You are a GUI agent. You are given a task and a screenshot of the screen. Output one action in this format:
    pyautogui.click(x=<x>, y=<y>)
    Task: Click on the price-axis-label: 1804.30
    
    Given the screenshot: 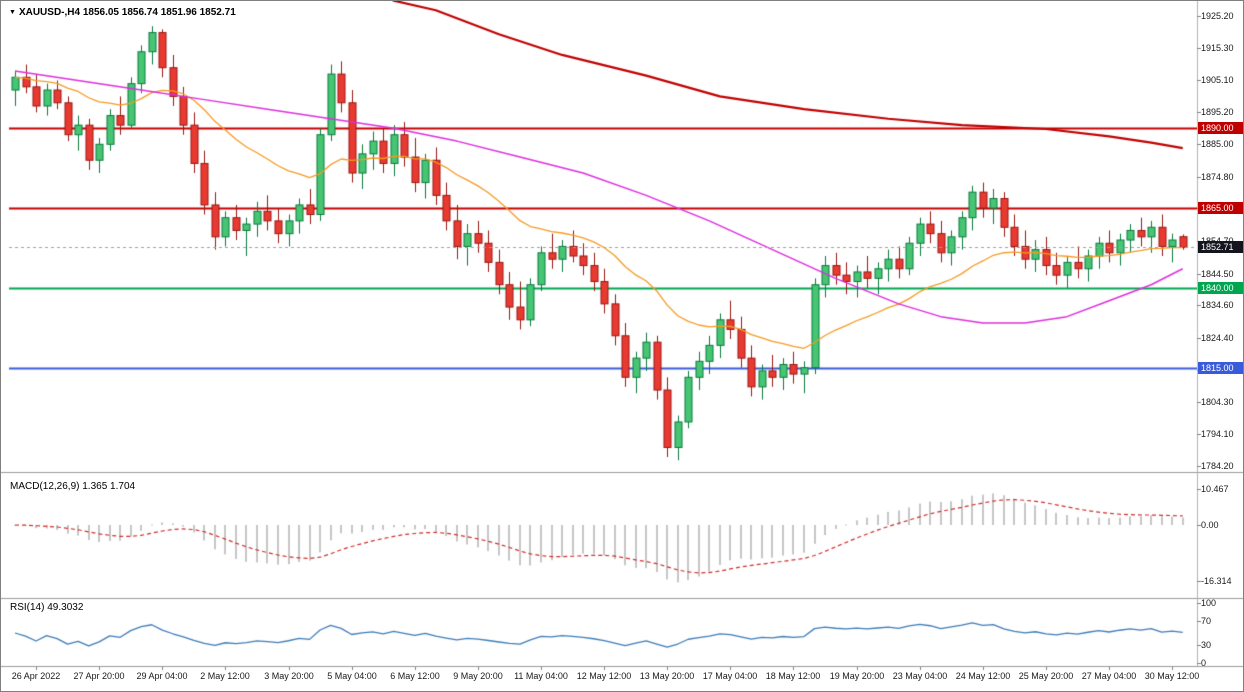 What is the action you would take?
    pyautogui.click(x=1217, y=402)
    